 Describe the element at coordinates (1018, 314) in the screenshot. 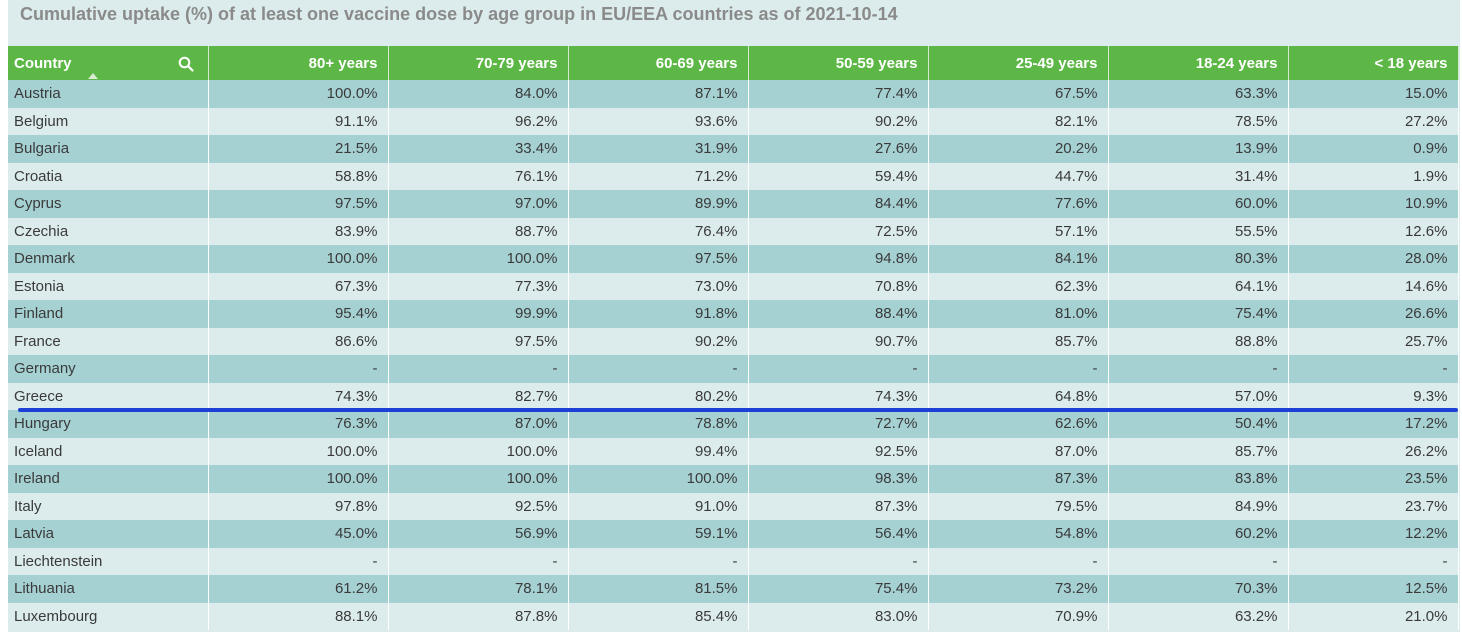

I see `value-cell: 81.0%` at that location.